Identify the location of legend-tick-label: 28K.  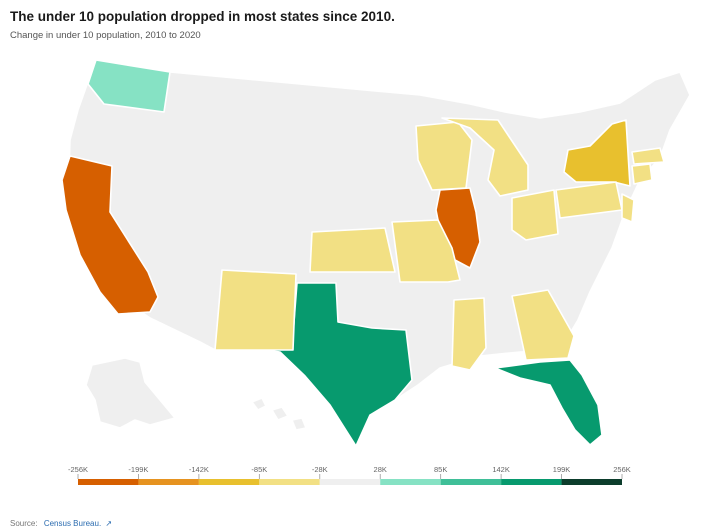
(380, 469).